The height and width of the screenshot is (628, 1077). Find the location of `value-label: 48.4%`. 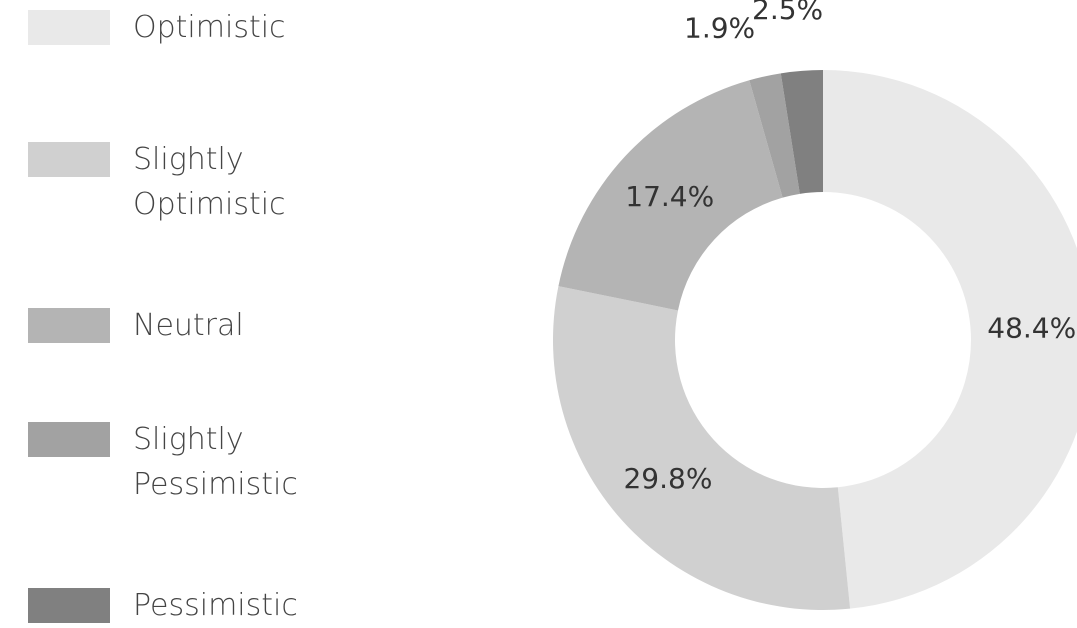

value-label: 48.4% is located at coordinates (1031, 327).